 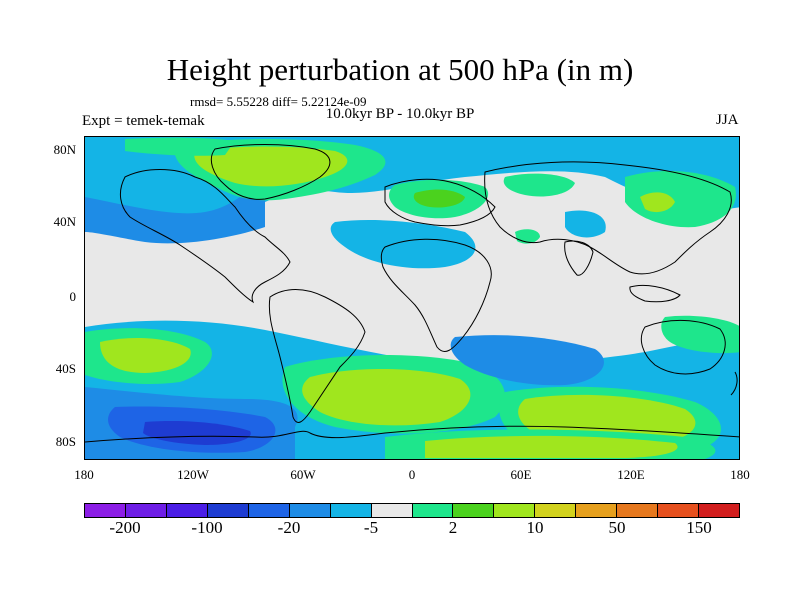 I want to click on lat-tick-40n: 40N, so click(x=64, y=221).